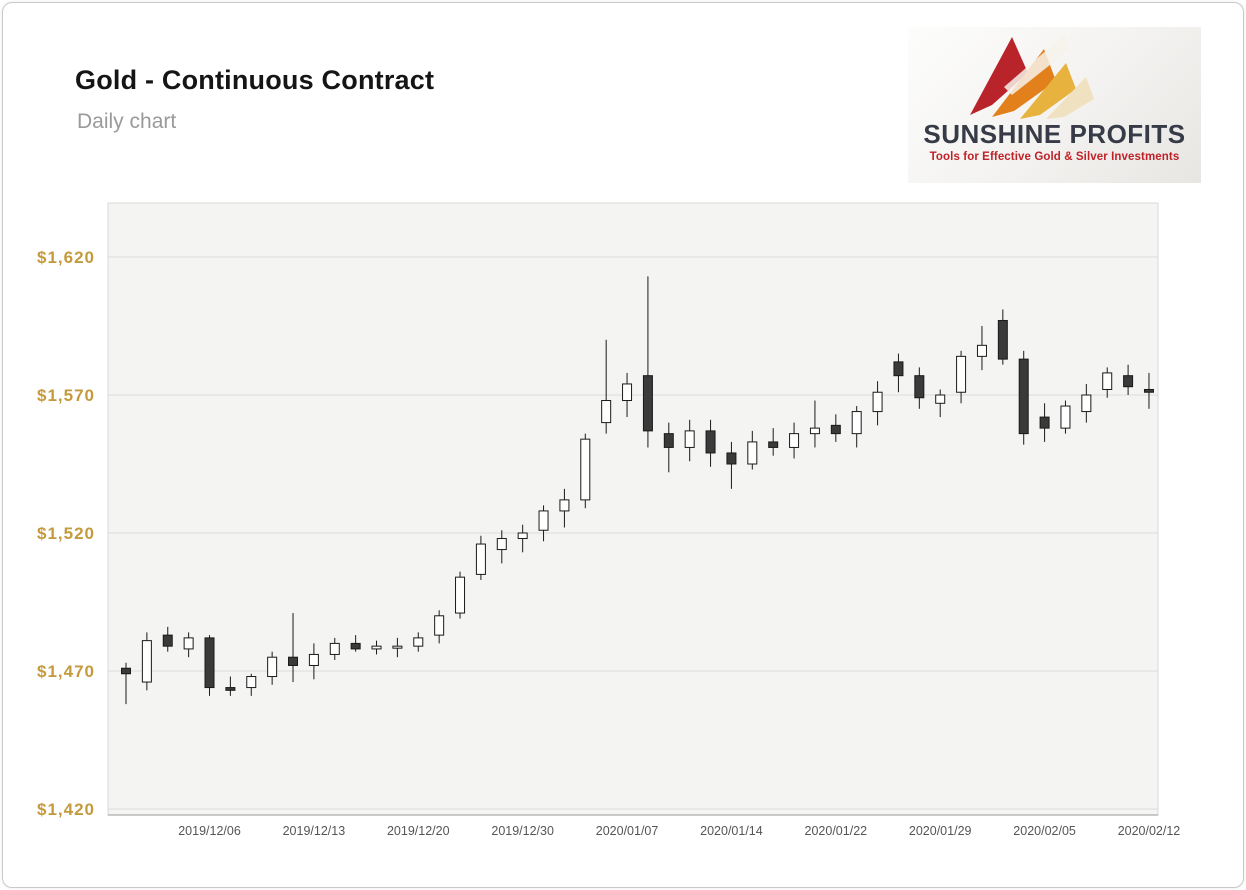 The image size is (1246, 890). What do you see at coordinates (564, 505) in the screenshot?
I see `candle-body-2020/01/02` at bounding box center [564, 505].